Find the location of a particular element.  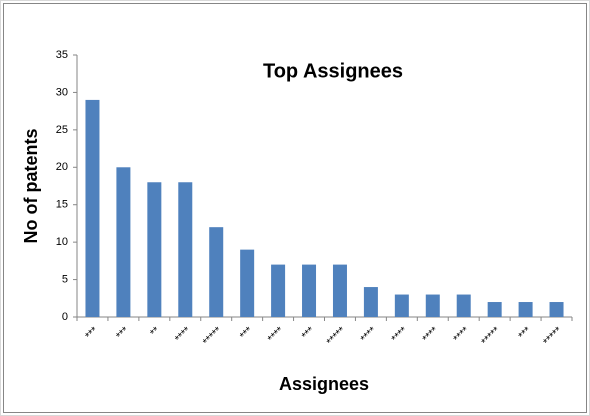

x-axis-title: Assignees is located at coordinates (324, 384).